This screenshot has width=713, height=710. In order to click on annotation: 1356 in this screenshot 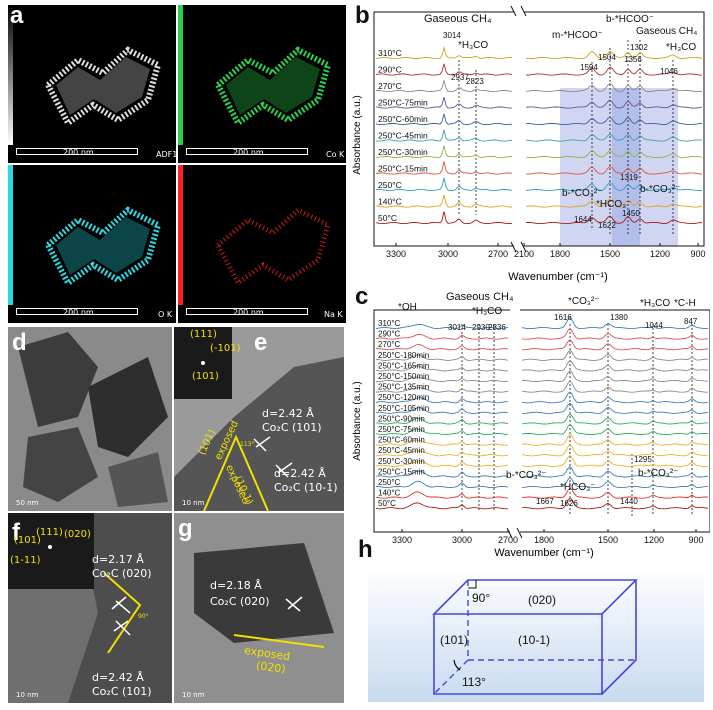, I will do `click(633, 59)`.